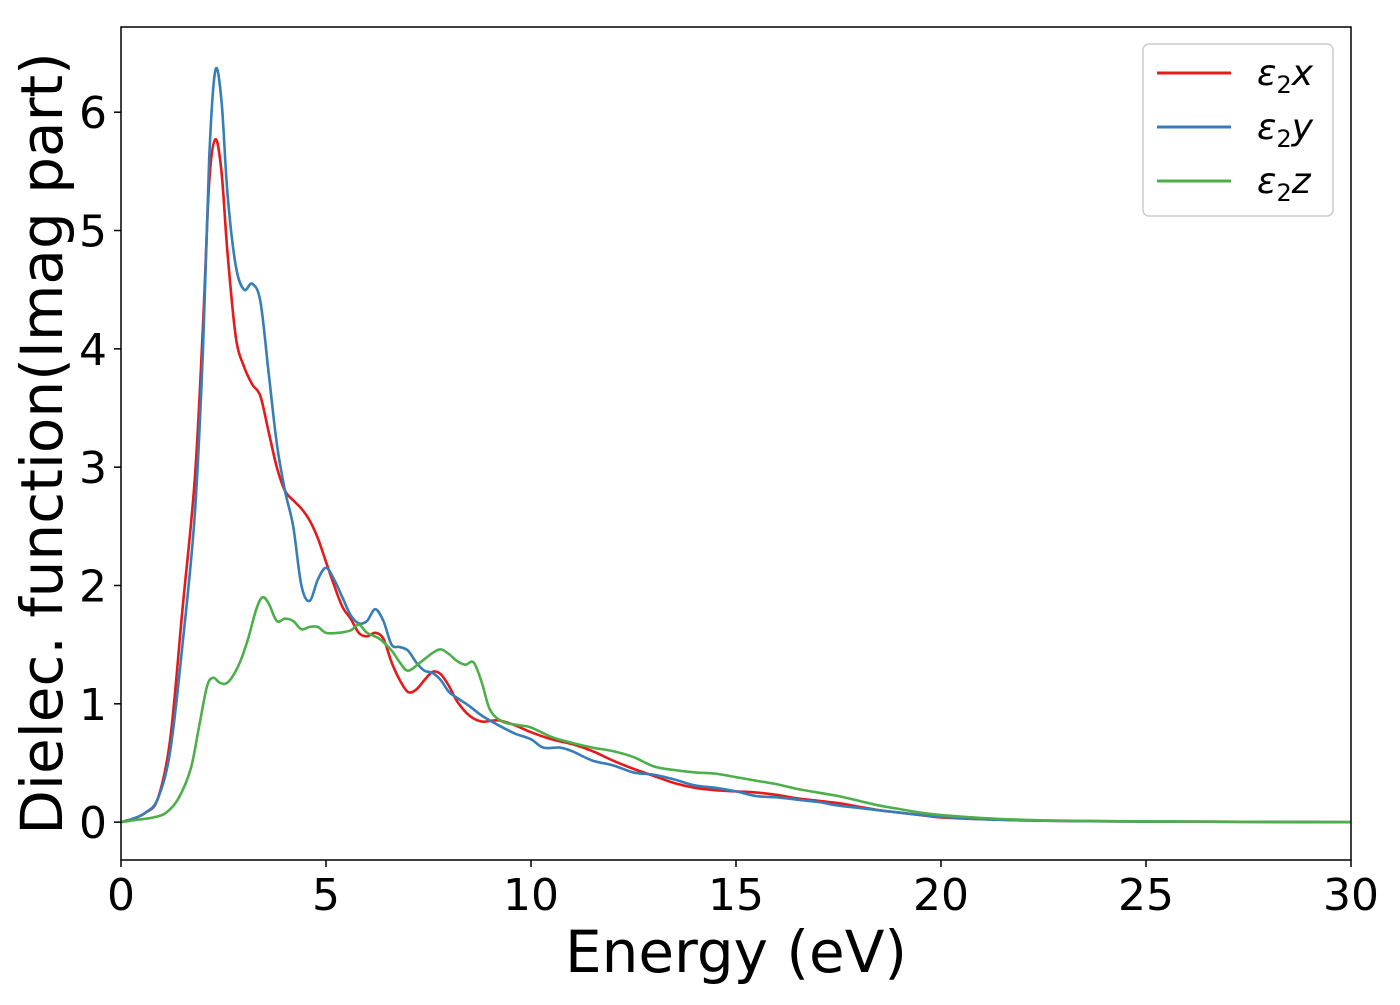  What do you see at coordinates (42, 443) in the screenshot?
I see `y-axis-title: Dielec. function(Imag part)` at bounding box center [42, 443].